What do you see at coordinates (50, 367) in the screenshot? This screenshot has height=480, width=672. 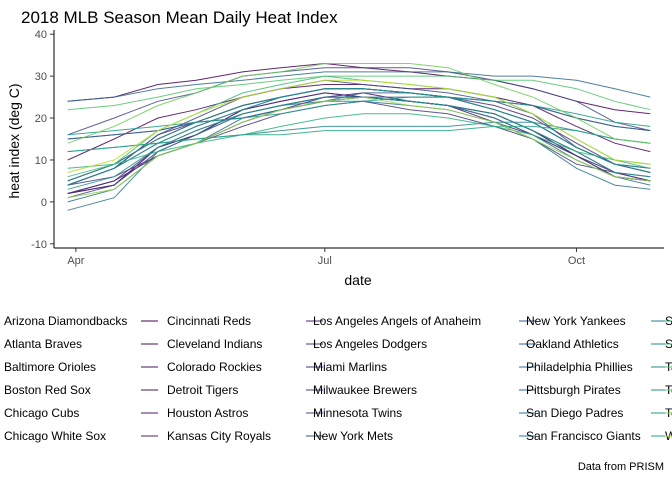 I see `legend-label: Baltimore Orioles` at bounding box center [50, 367].